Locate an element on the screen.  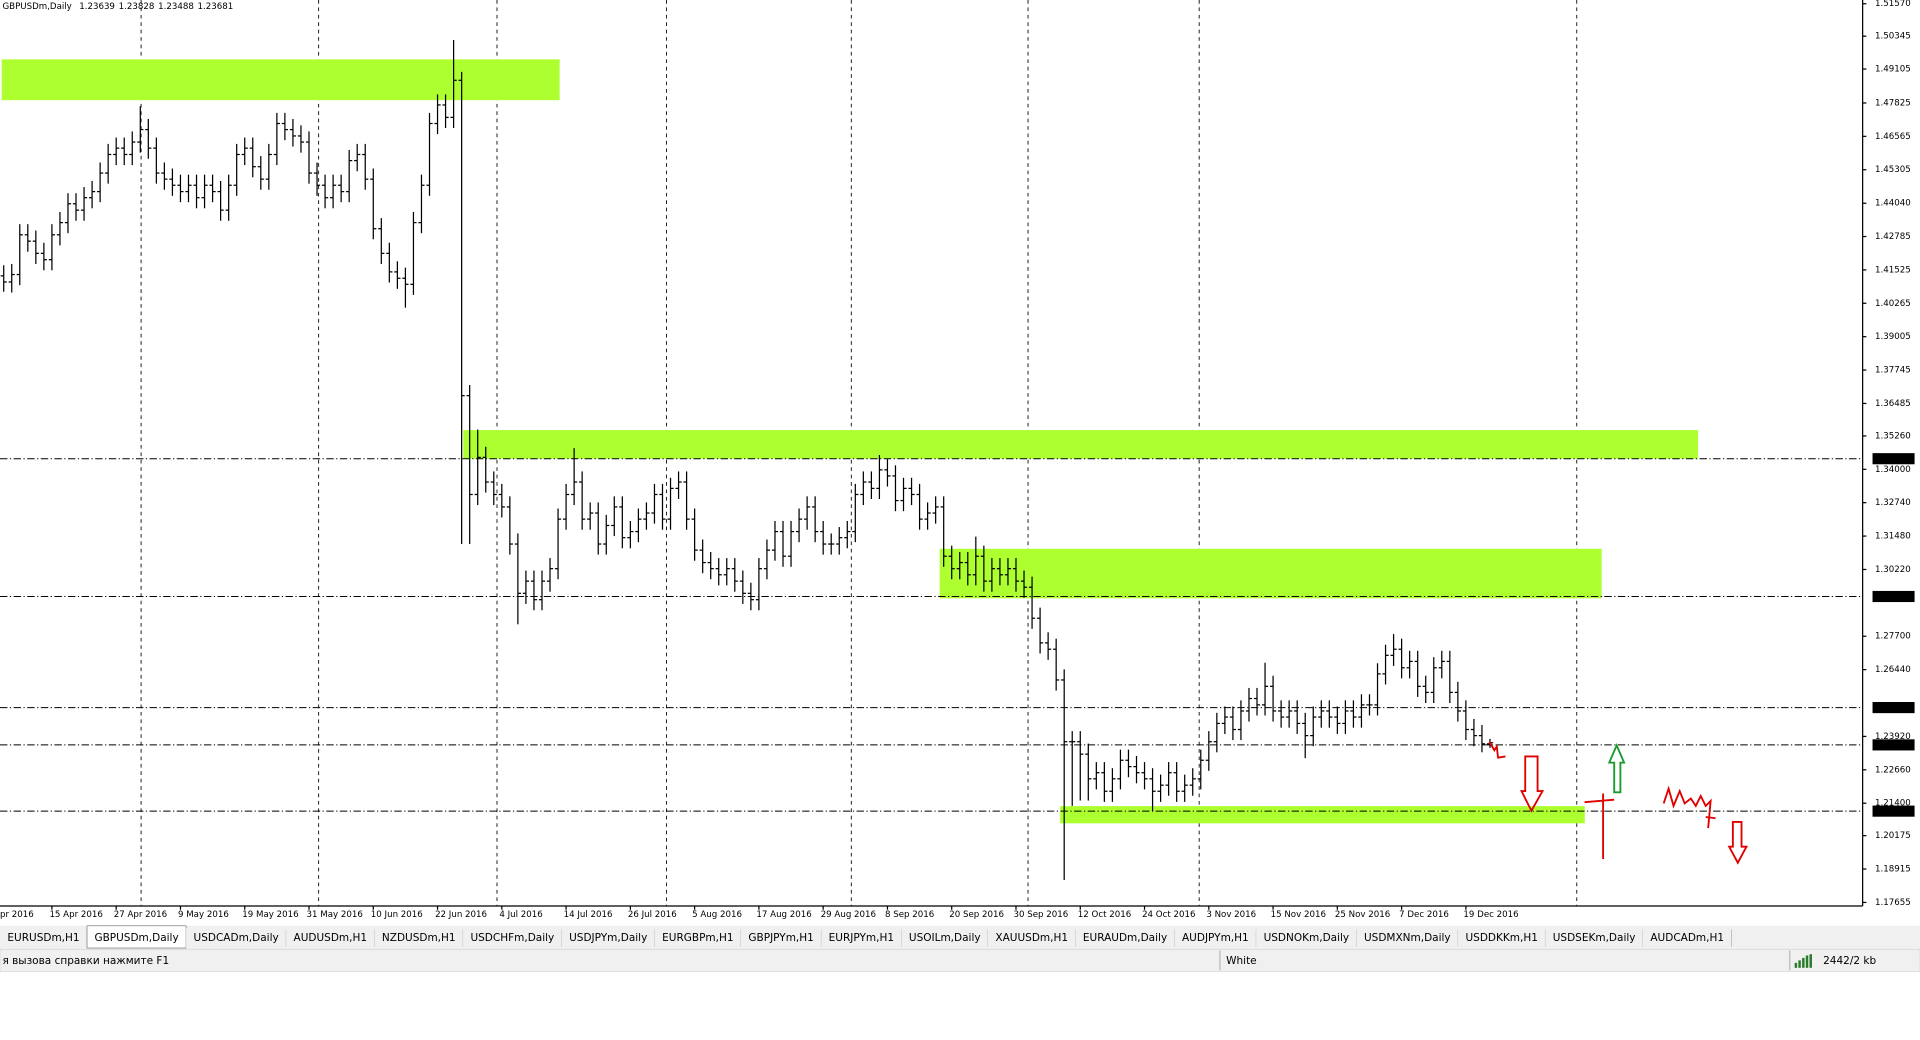
tab-label: AUDCADm,H1 is located at coordinates (1687, 938).